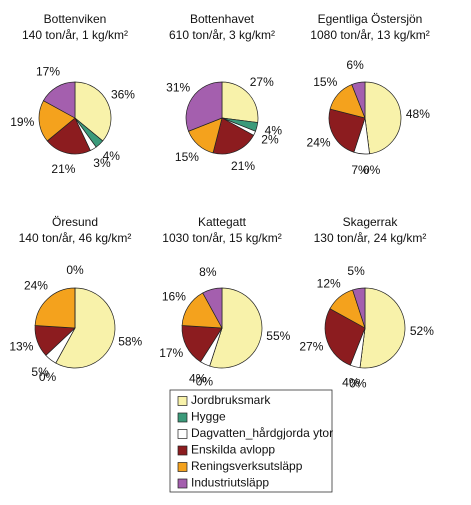 Image resolution: width=471 pixels, height=505 pixels. Describe the element at coordinates (247, 466) in the screenshot. I see `legend-label: Reningsverksutsläpp` at that location.